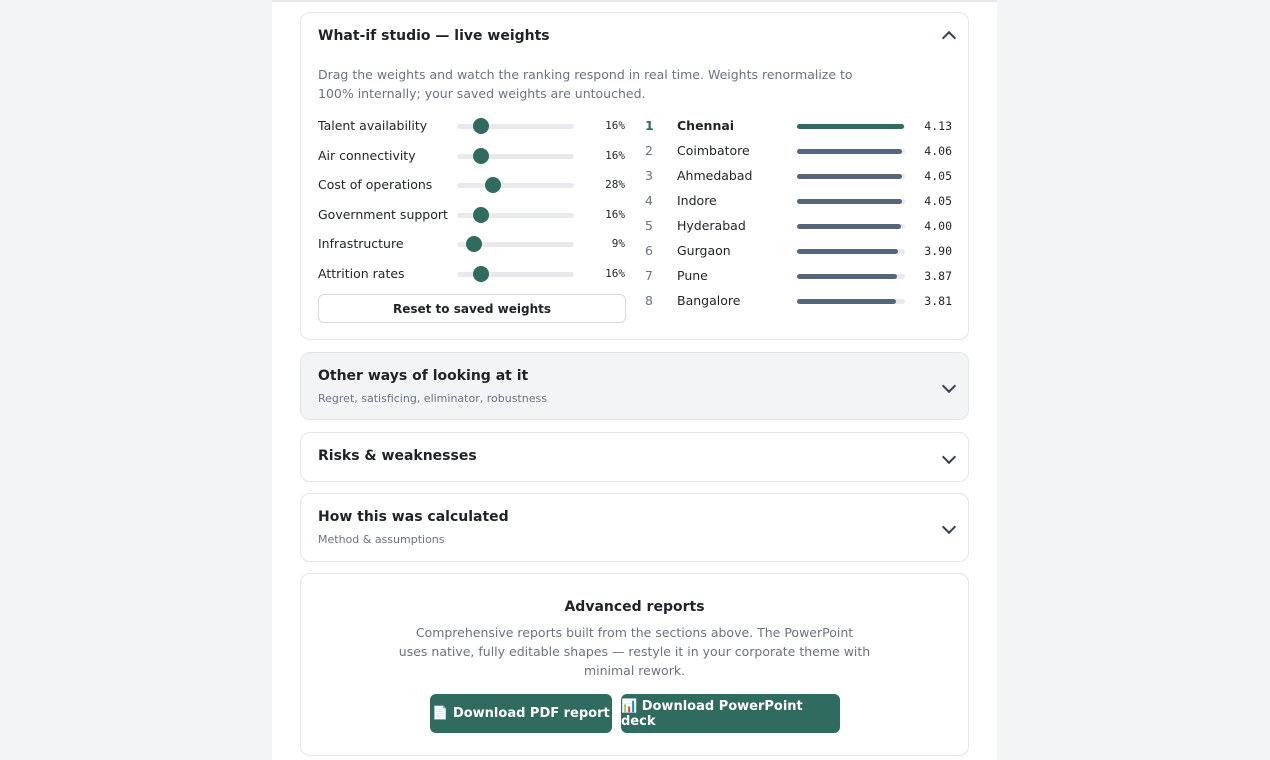 This screenshot has width=1270, height=760. Describe the element at coordinates (709, 300) in the screenshot. I see `city-name: Bangalore` at that location.